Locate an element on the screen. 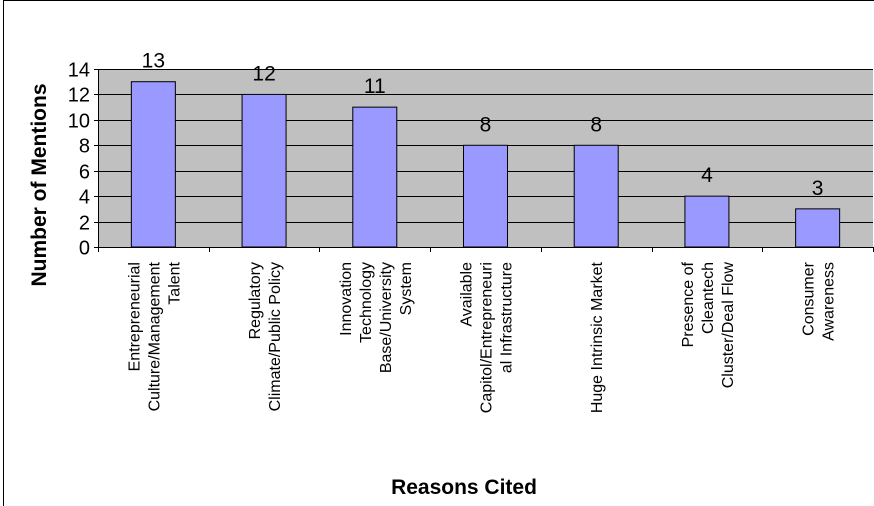 Image resolution: width=874 pixels, height=506 pixels. y-tick-label: 14 is located at coordinates (79, 71).